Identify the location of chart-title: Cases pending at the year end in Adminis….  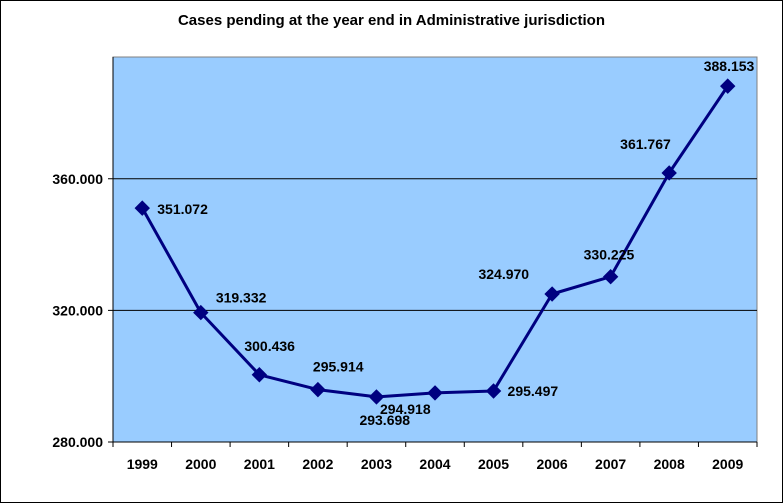
(391, 20).